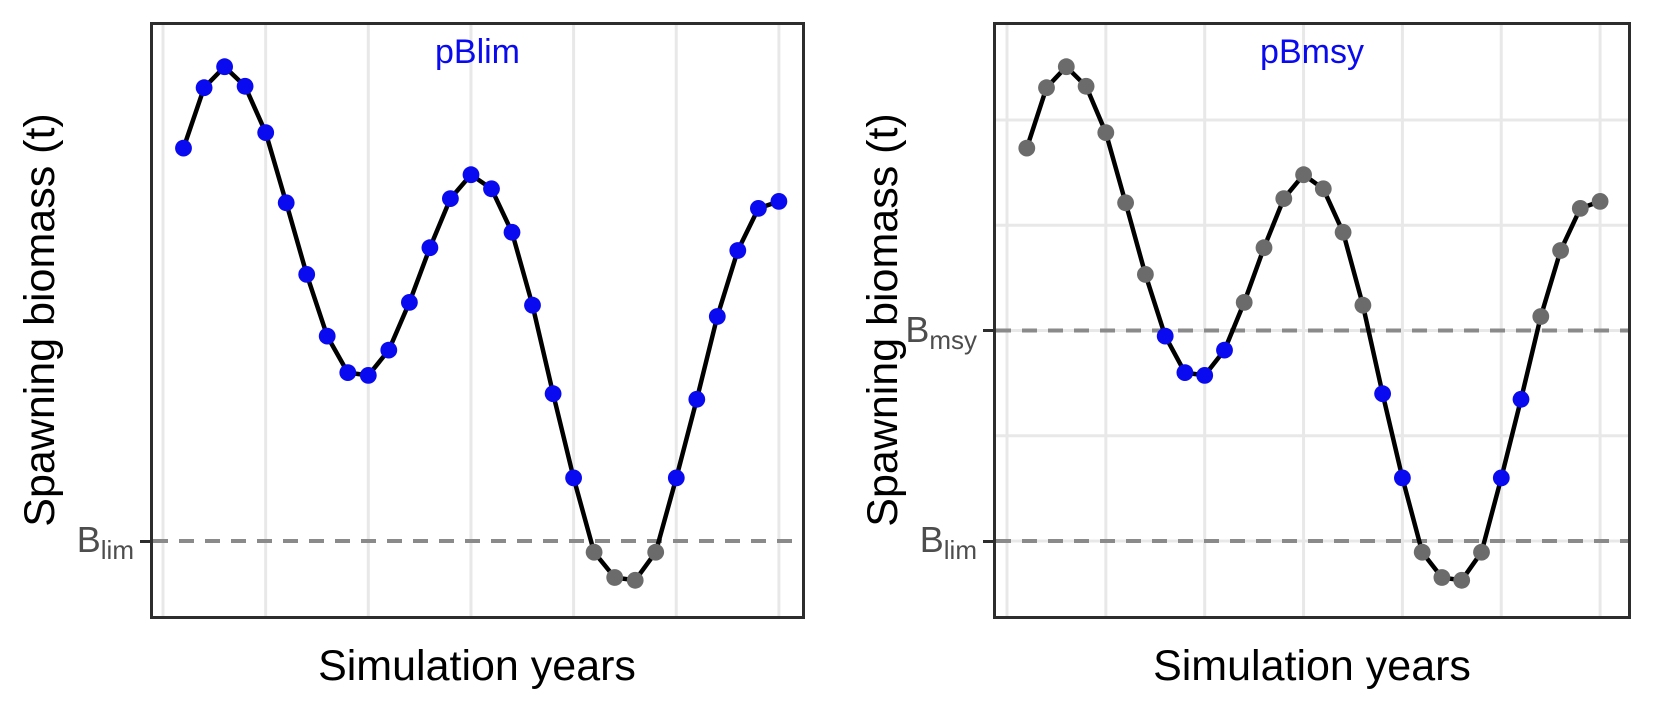 The width and height of the screenshot is (1653, 708). Describe the element at coordinates (941, 331) in the screenshot. I see `y-tick-label-Bmsy: Bmsy` at that location.